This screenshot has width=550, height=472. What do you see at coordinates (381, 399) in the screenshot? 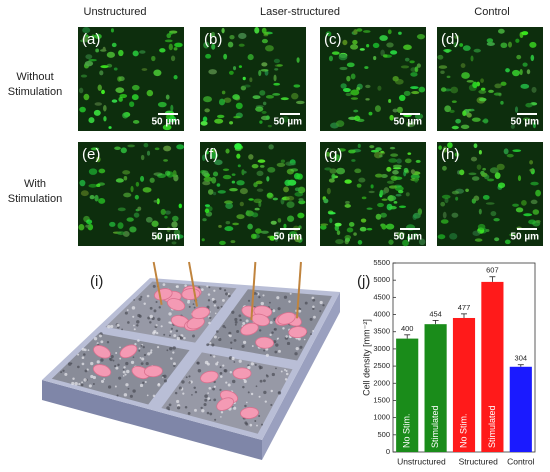
I see `y-tick-label: 1500` at bounding box center [381, 399].